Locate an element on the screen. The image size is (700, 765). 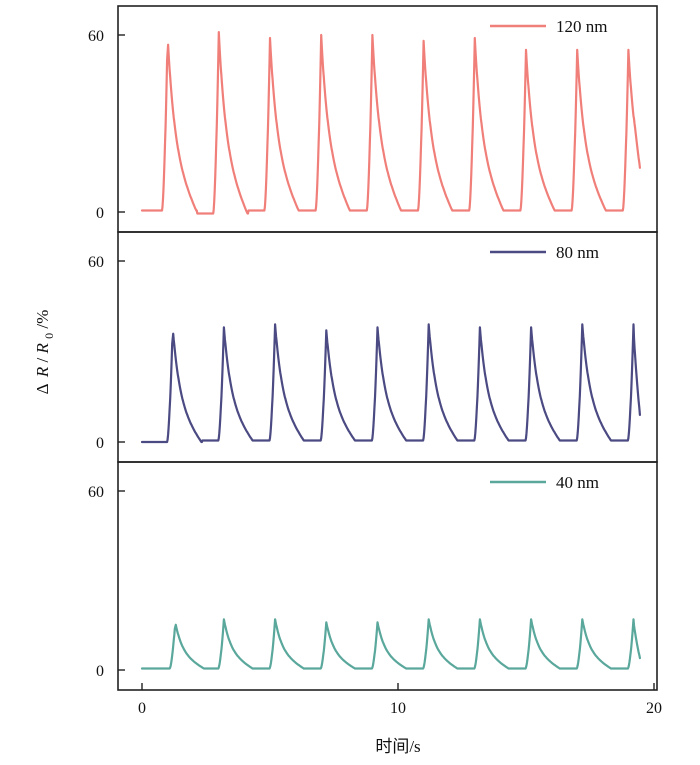
y-axis-label-r0: R is located at coordinates (42, 348).